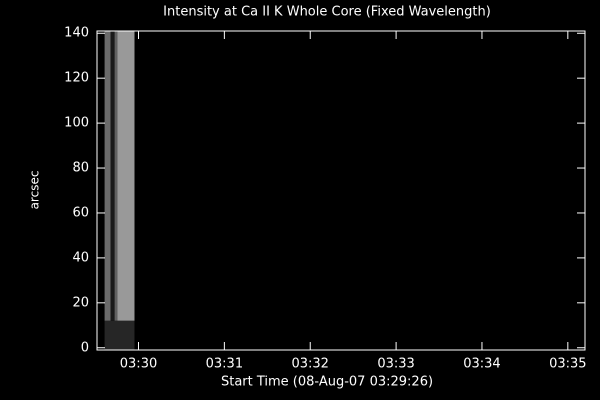  Describe the element at coordinates (76, 123) in the screenshot. I see `y-tick-label: 100` at that location.